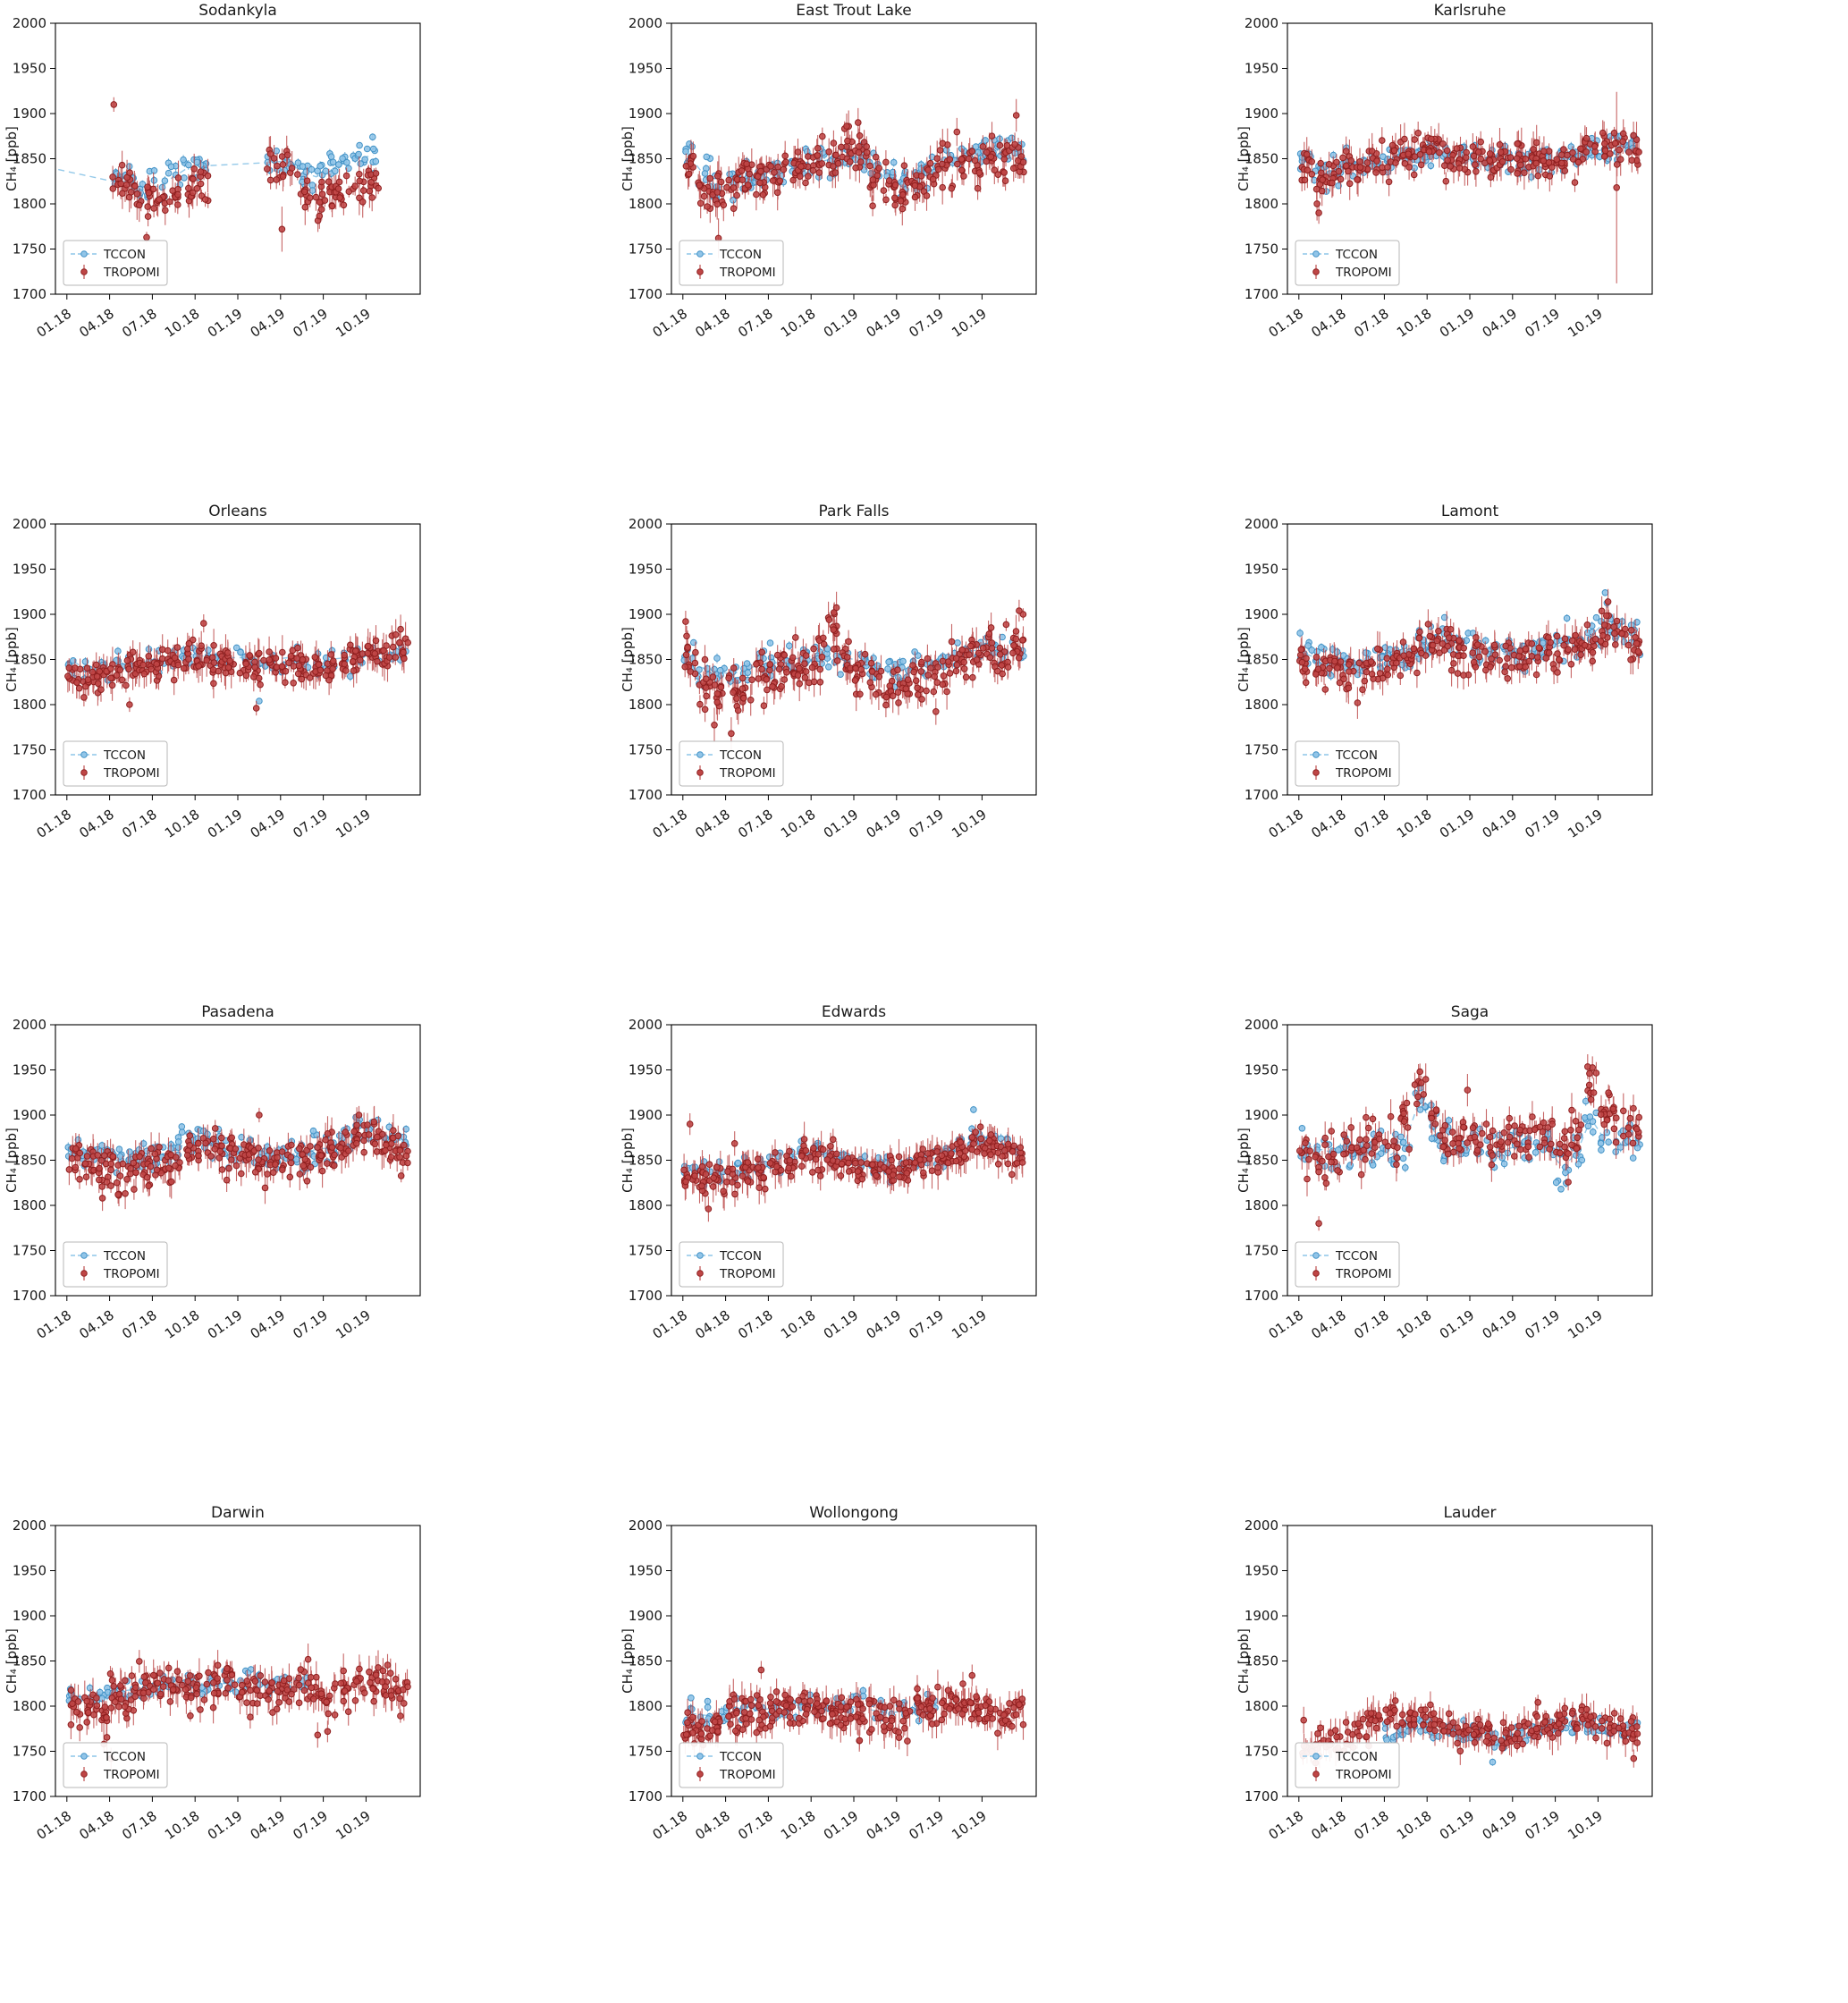 The width and height of the screenshot is (1848, 2003). I want to click on plot-title: Sodankyla, so click(237, 11).